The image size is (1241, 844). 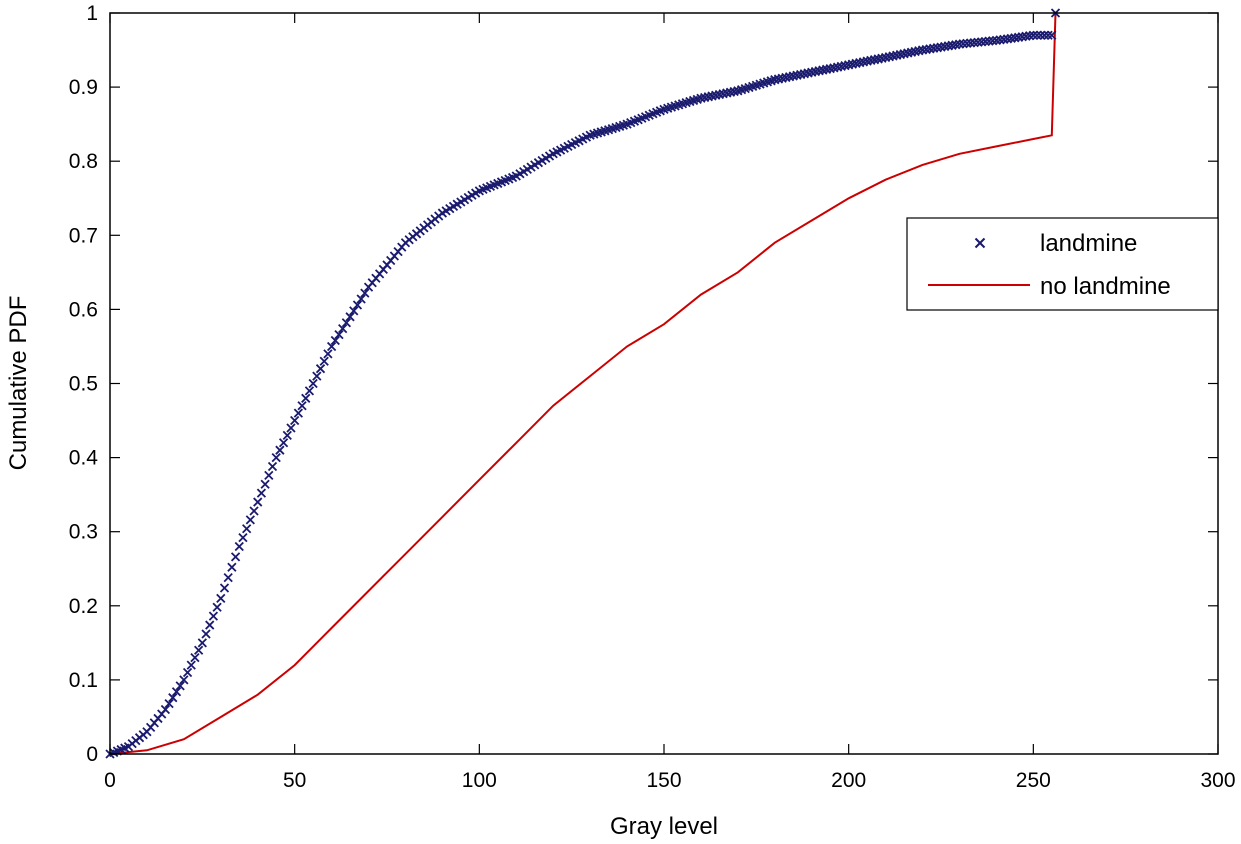 What do you see at coordinates (83, 384) in the screenshot?
I see `y-tick-label: 0.5` at bounding box center [83, 384].